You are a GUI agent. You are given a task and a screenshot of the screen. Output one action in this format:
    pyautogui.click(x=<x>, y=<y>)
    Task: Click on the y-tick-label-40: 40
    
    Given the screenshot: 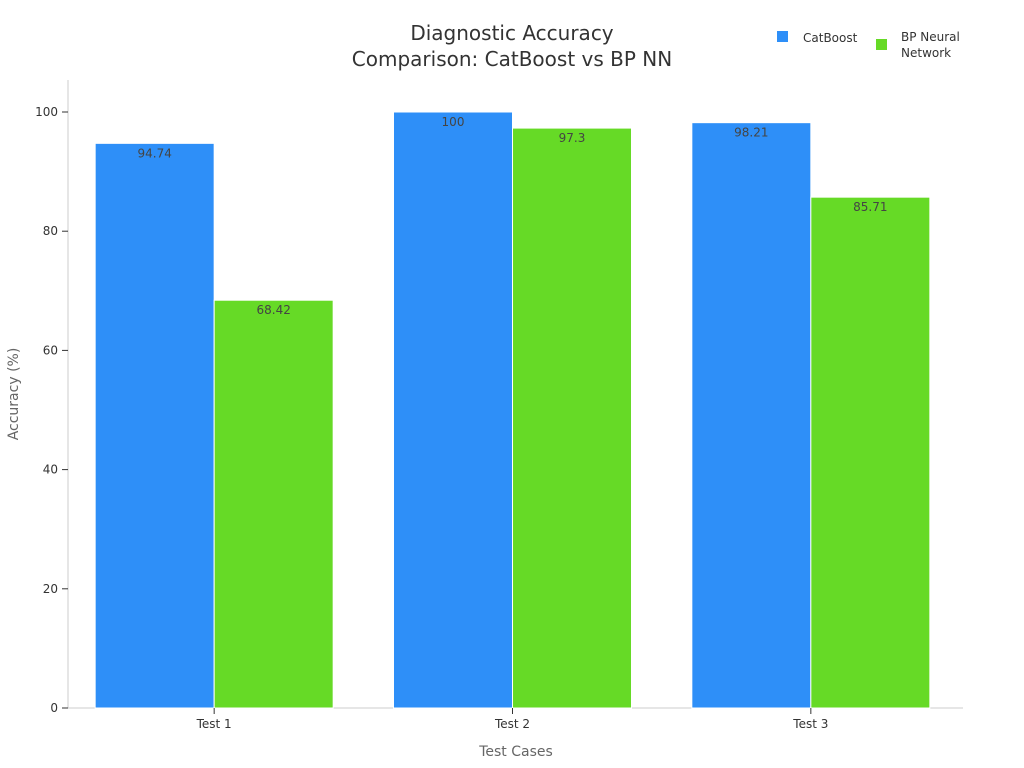 What is the action you would take?
    pyautogui.click(x=50, y=470)
    